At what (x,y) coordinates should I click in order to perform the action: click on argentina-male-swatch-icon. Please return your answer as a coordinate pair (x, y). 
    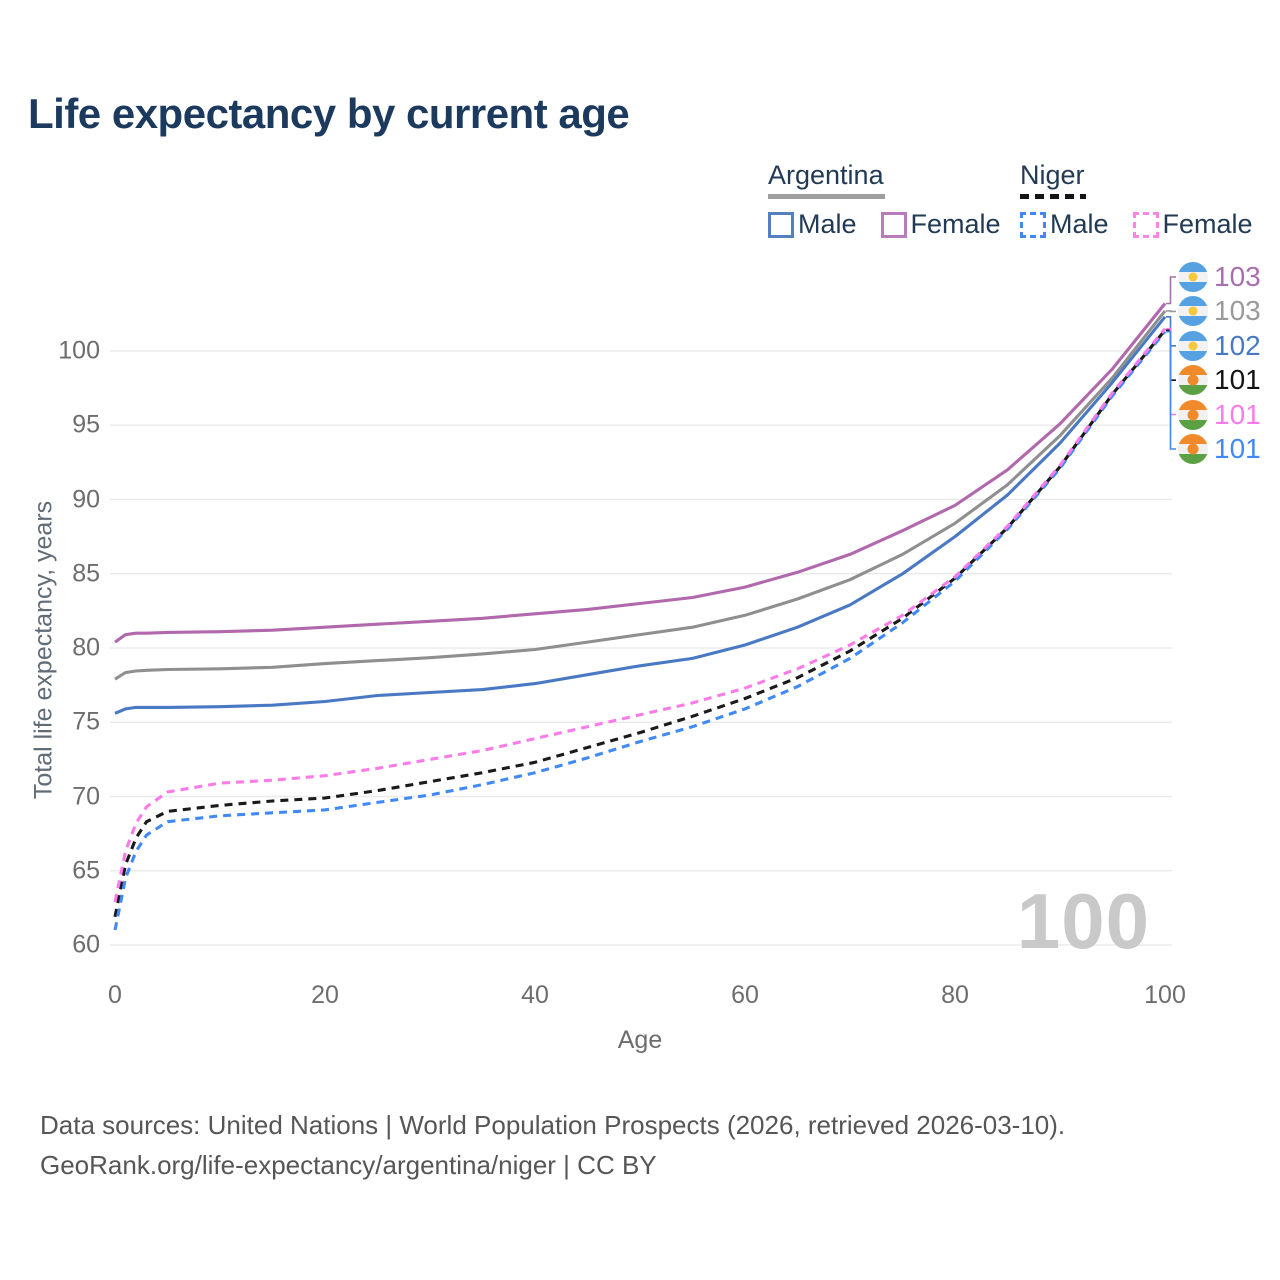
    Looking at the image, I should click on (781, 224).